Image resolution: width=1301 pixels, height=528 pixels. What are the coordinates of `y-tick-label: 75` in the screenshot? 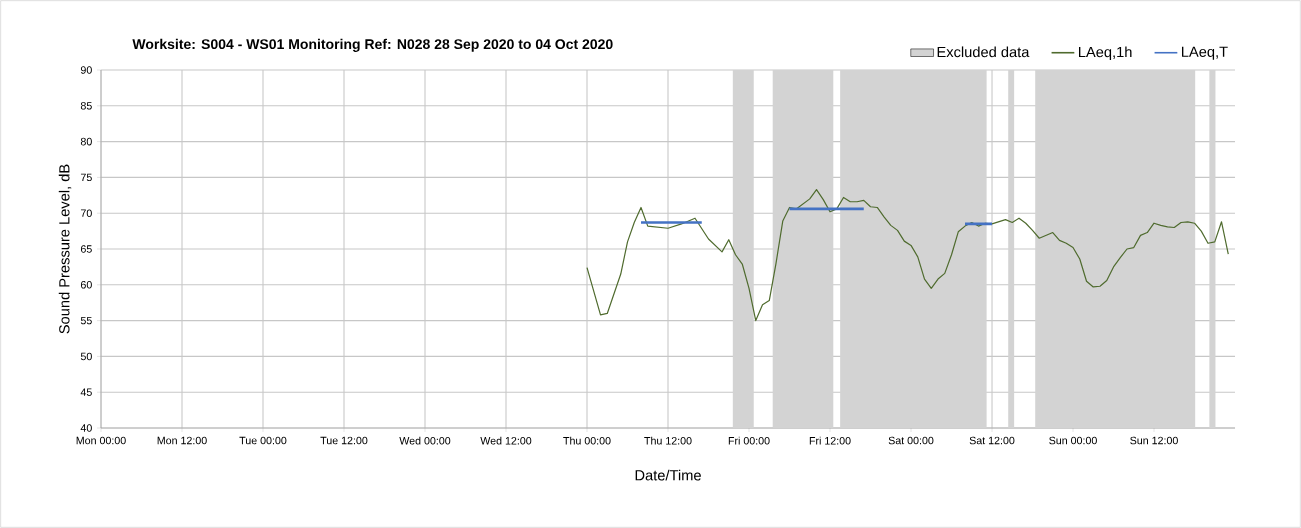 It's located at (86, 177).